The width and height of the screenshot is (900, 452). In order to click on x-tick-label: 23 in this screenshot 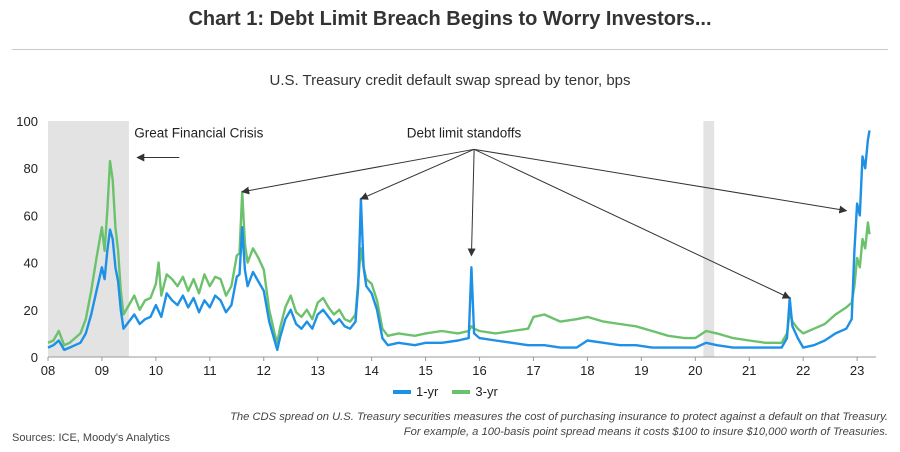, I will do `click(857, 370)`.